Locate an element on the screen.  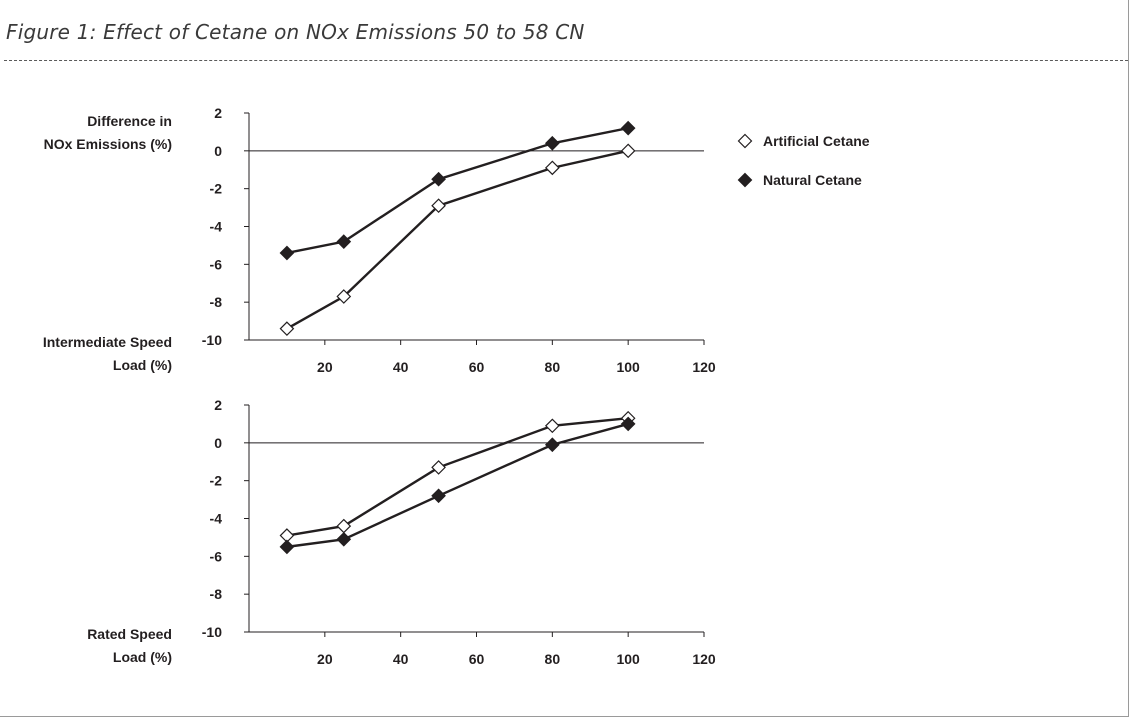
y-axis-label: NOx Emissions (%) is located at coordinates (108, 144).